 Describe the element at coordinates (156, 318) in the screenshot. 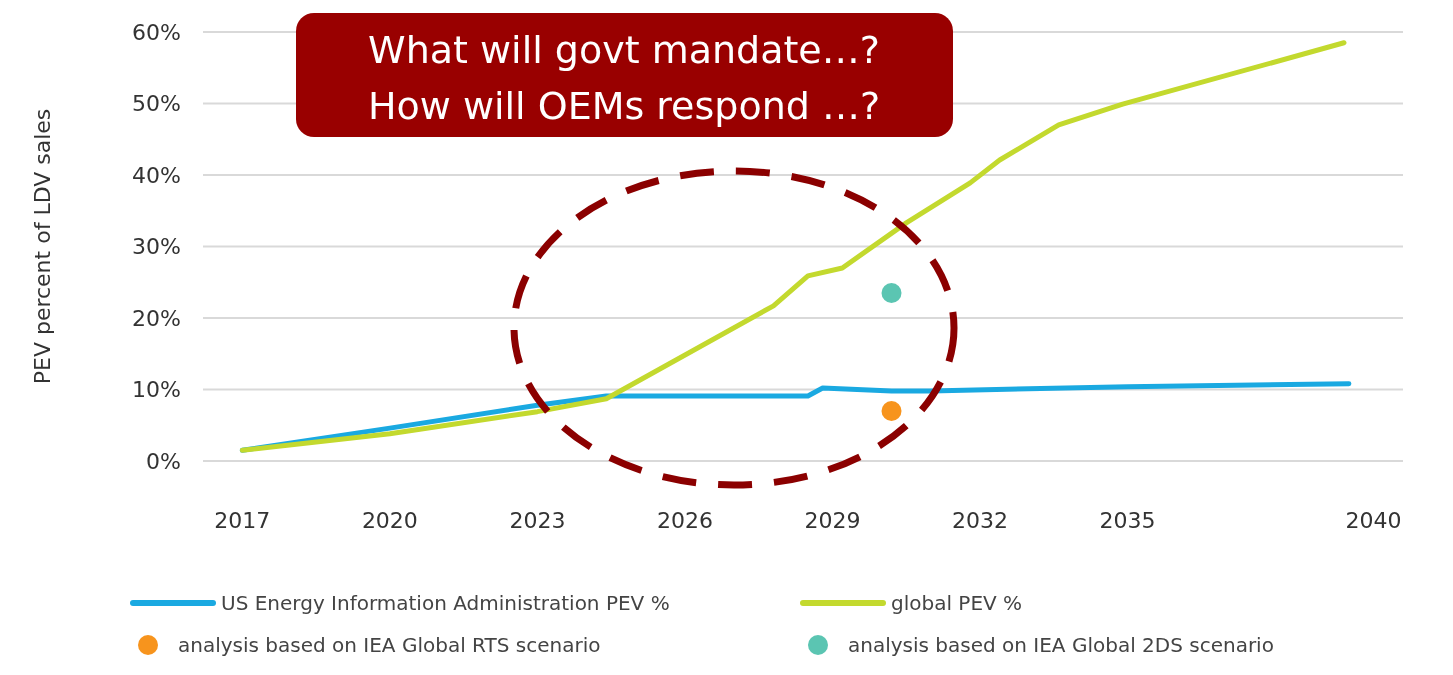

I see `y-tick-label: 20%` at that location.